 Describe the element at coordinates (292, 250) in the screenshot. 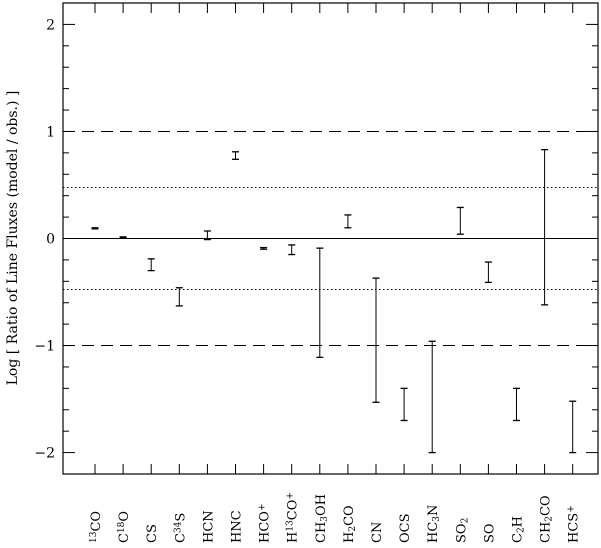

I see `error-bar-h13co-` at that location.